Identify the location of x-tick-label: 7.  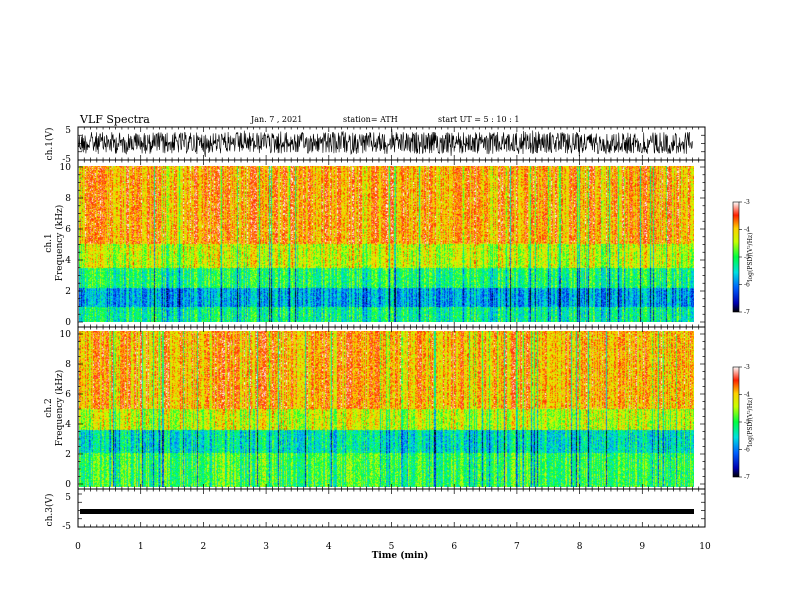
(517, 547).